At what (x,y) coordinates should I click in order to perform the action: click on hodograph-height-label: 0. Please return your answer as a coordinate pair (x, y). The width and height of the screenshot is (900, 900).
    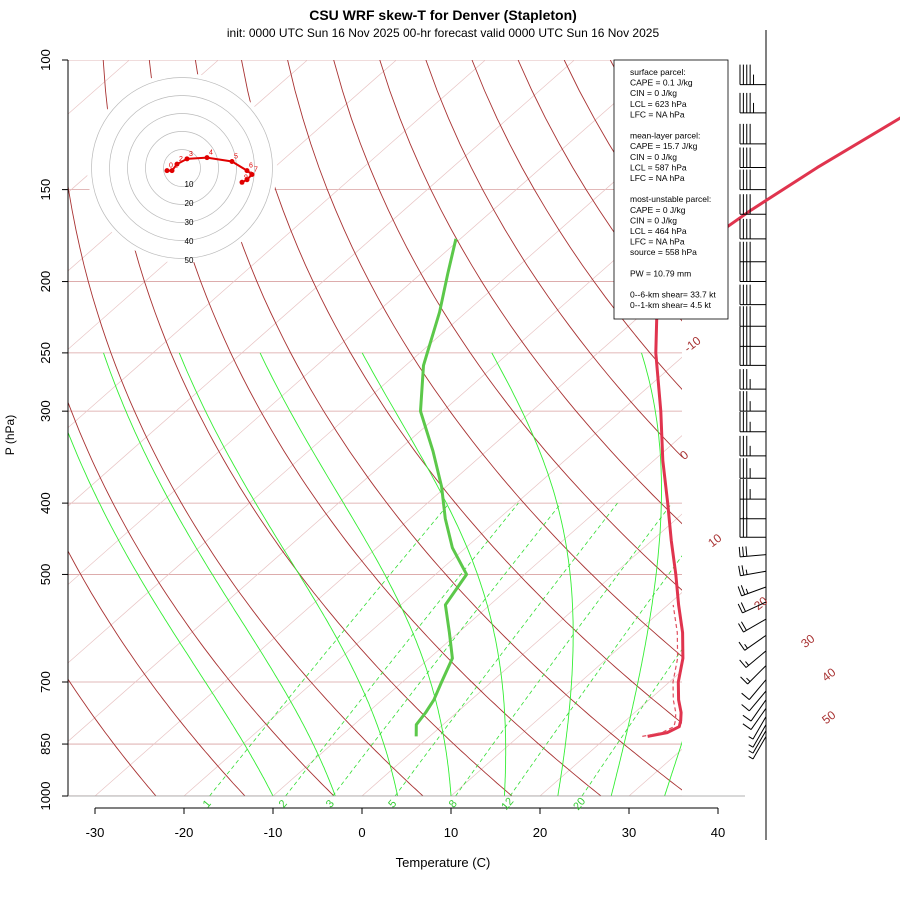
    Looking at the image, I should click on (171, 166).